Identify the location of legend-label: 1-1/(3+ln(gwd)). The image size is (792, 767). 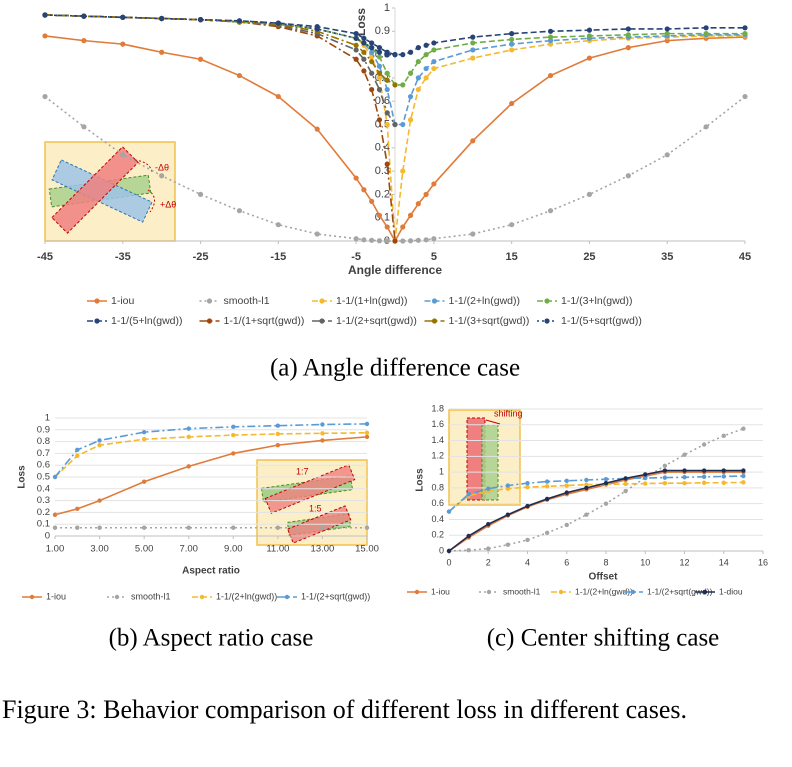
(597, 301).